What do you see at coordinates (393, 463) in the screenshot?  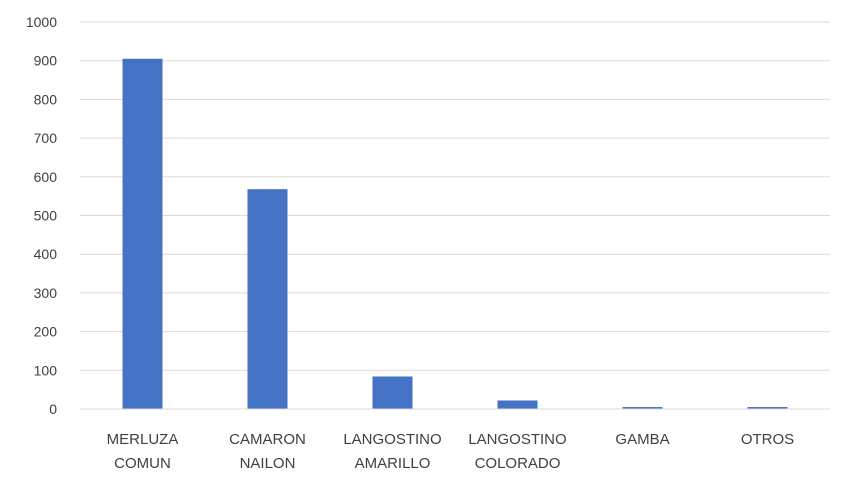 I see `x-tick-label: AMARILLO` at bounding box center [393, 463].